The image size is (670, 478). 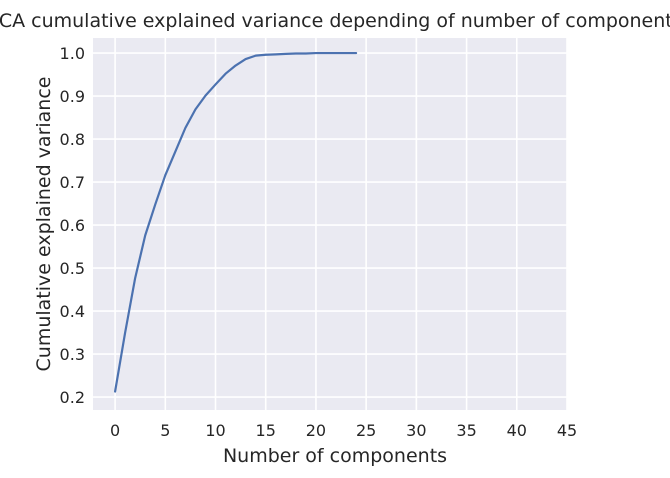 What do you see at coordinates (416, 430) in the screenshot?
I see `x-tick-label: 30` at bounding box center [416, 430].